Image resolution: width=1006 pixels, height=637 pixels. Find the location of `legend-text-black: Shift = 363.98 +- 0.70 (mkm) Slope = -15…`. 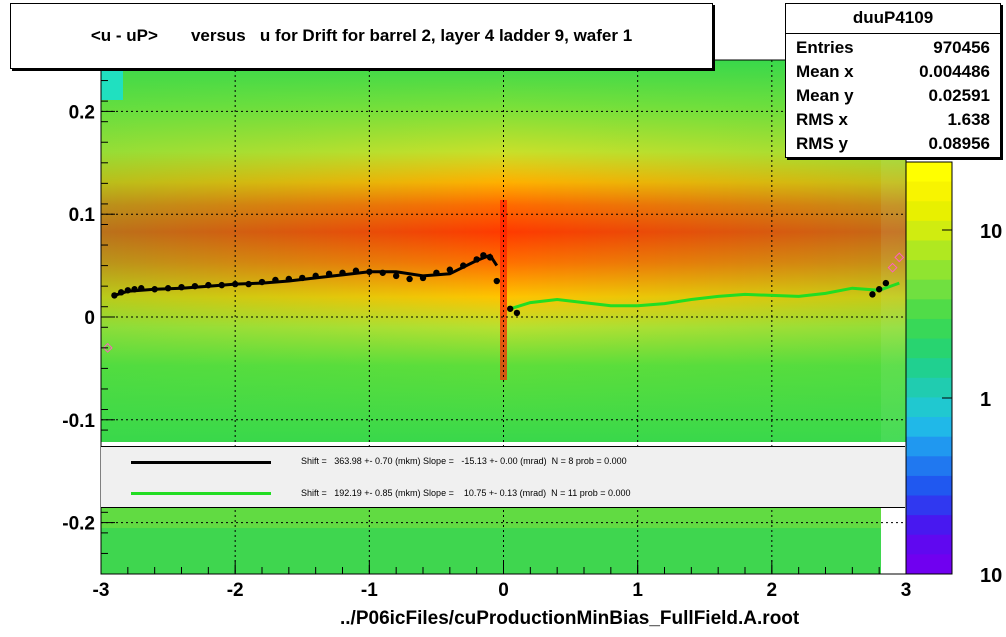

legend-text-black: Shift = 363.98 +- 0.70 (mkm) Slope = -15… is located at coordinates (464, 461).